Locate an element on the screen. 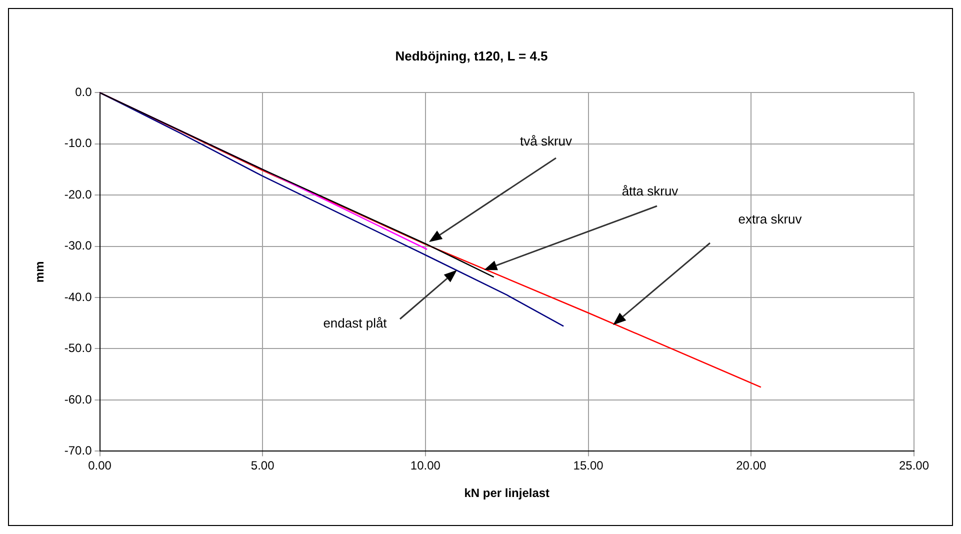  x-tick-label: 15.00 is located at coordinates (588, 465).